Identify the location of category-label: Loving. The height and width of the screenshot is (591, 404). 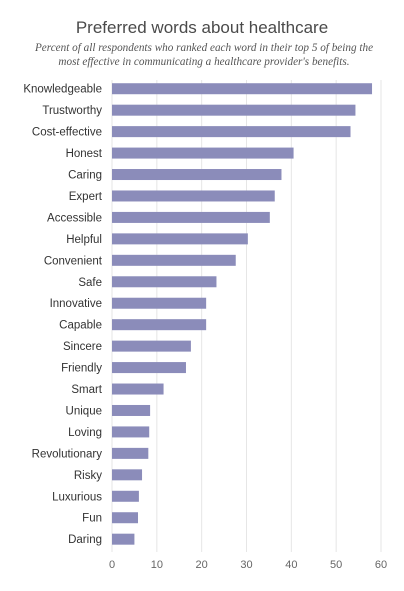
(85, 433).